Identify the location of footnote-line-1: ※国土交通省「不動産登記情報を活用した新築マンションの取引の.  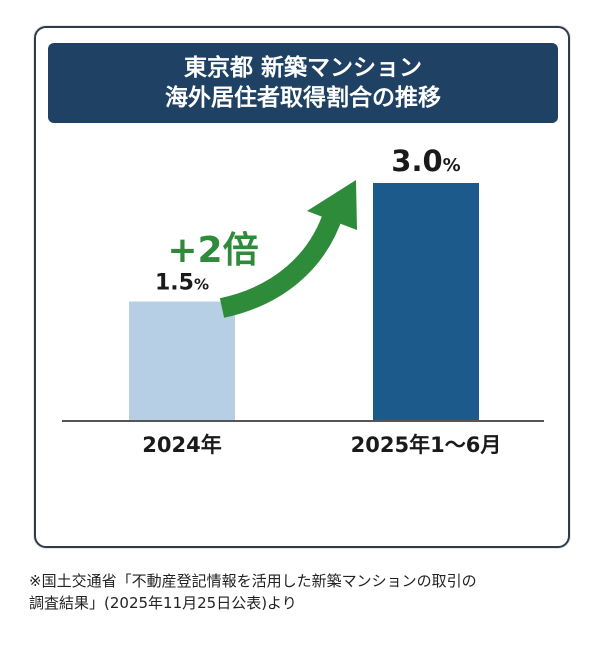
(253, 581).